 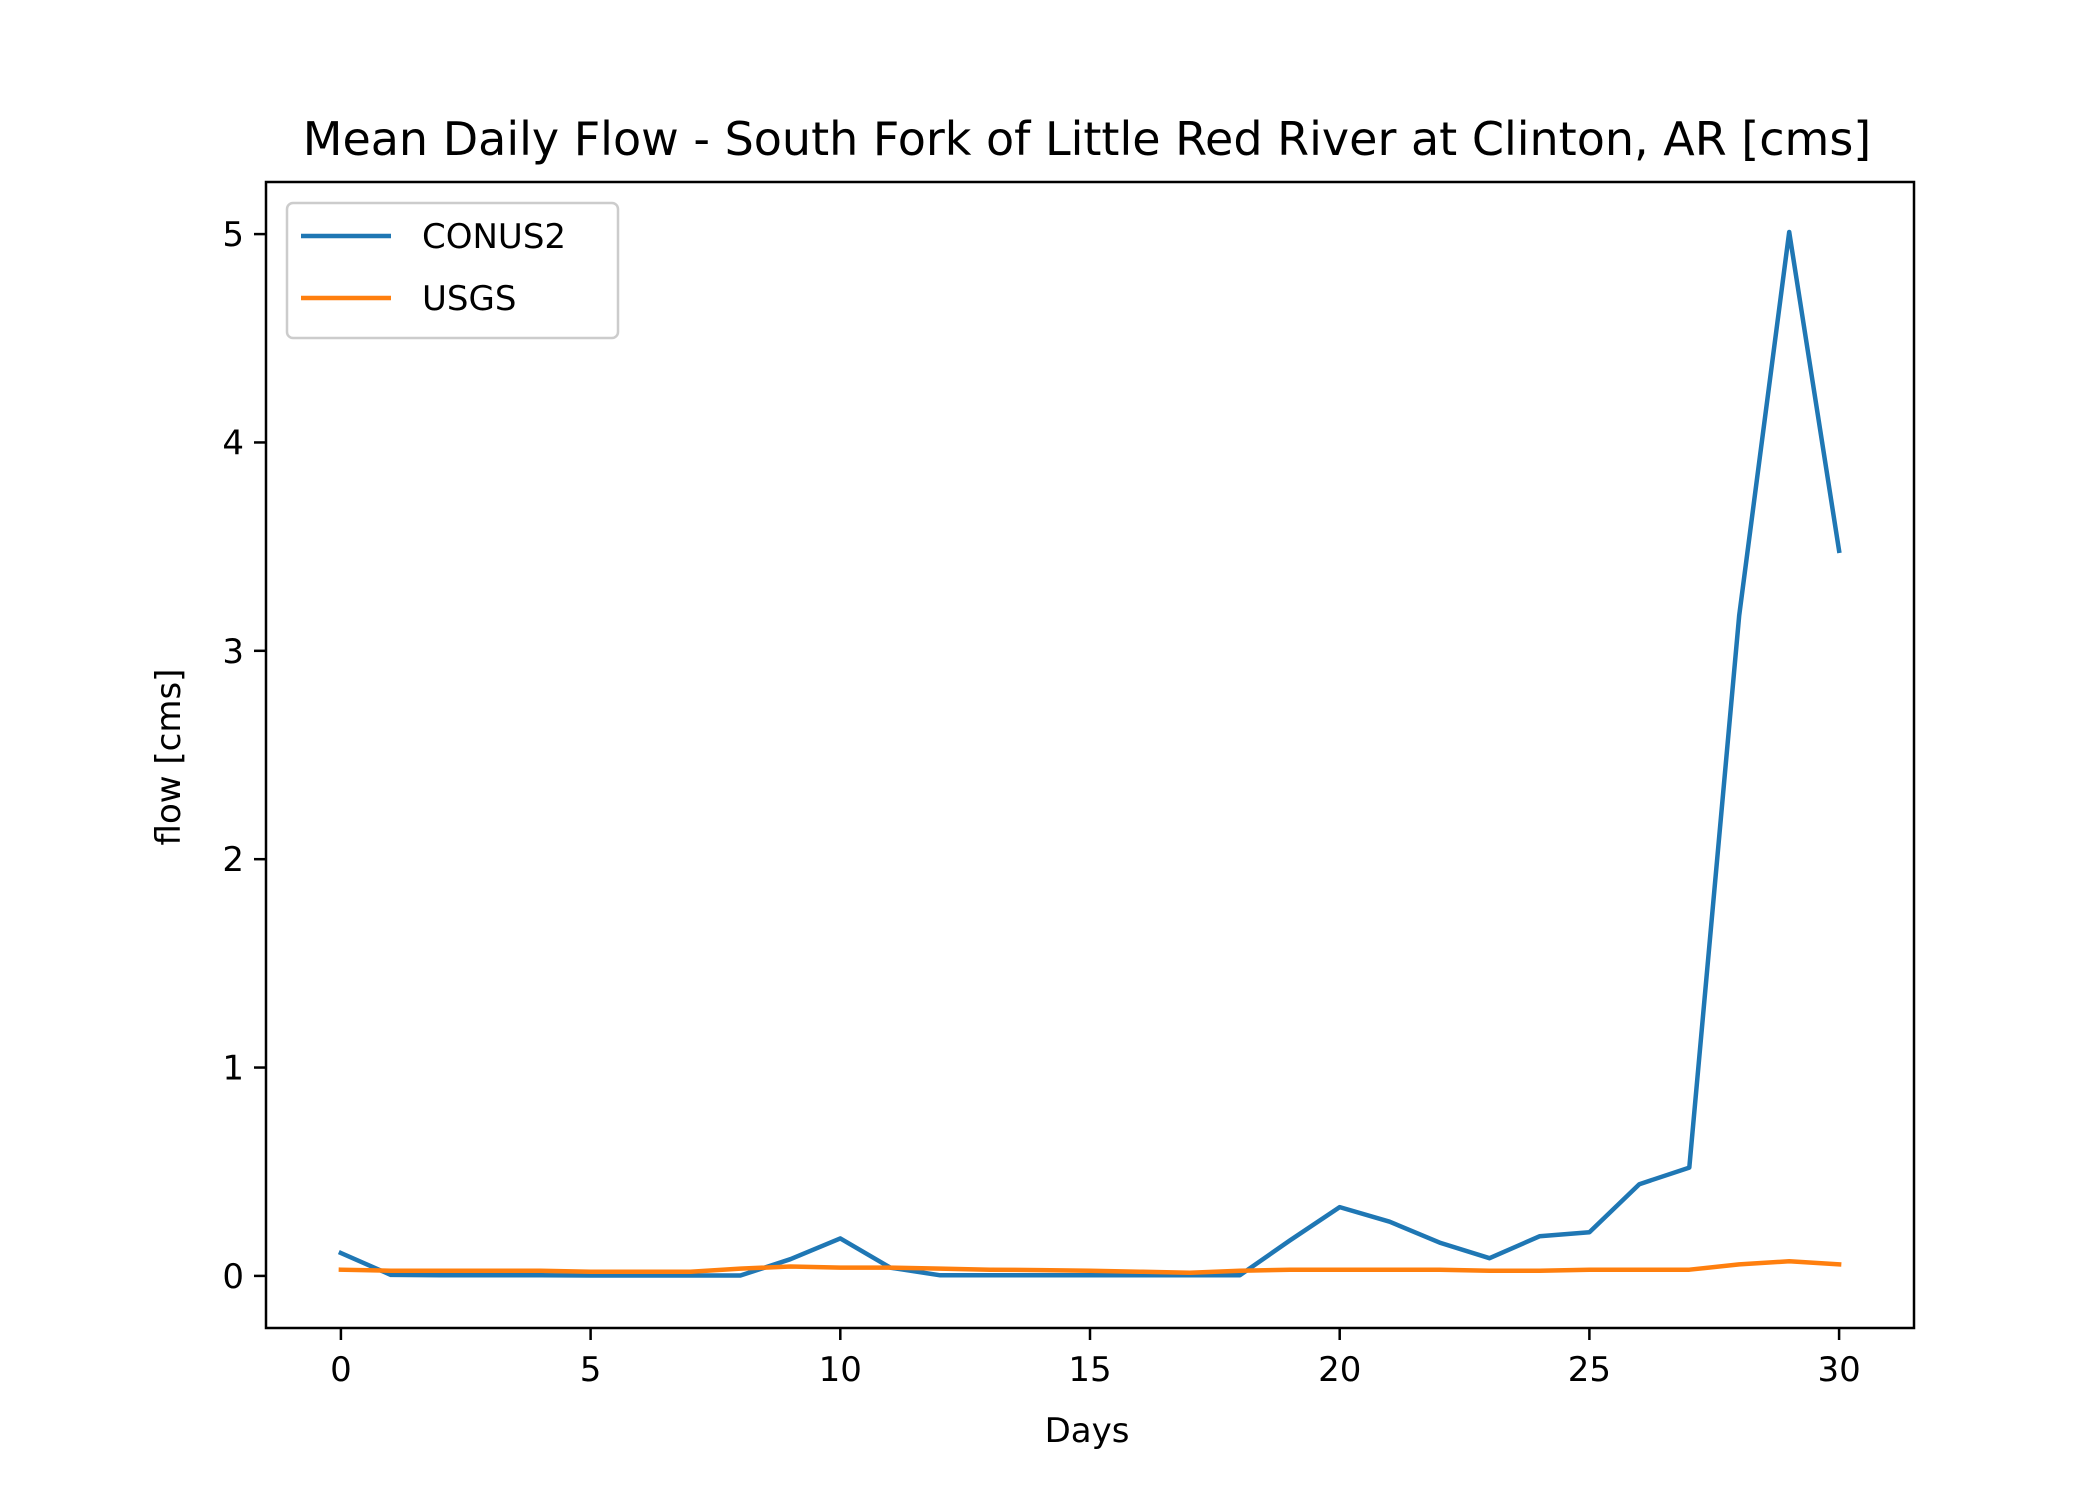 I want to click on series-line-usgs, so click(x=1090, y=1267).